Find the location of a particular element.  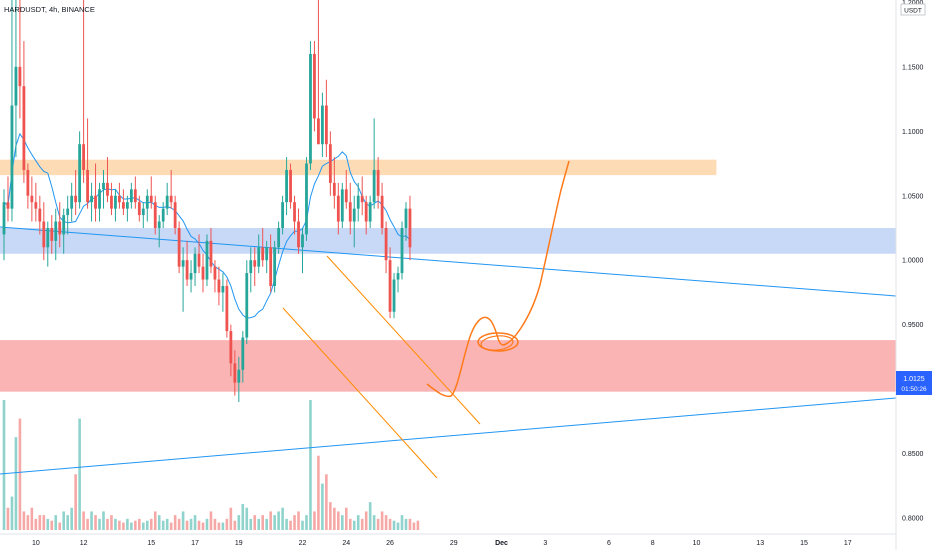

volume-bars is located at coordinates (211, 465).